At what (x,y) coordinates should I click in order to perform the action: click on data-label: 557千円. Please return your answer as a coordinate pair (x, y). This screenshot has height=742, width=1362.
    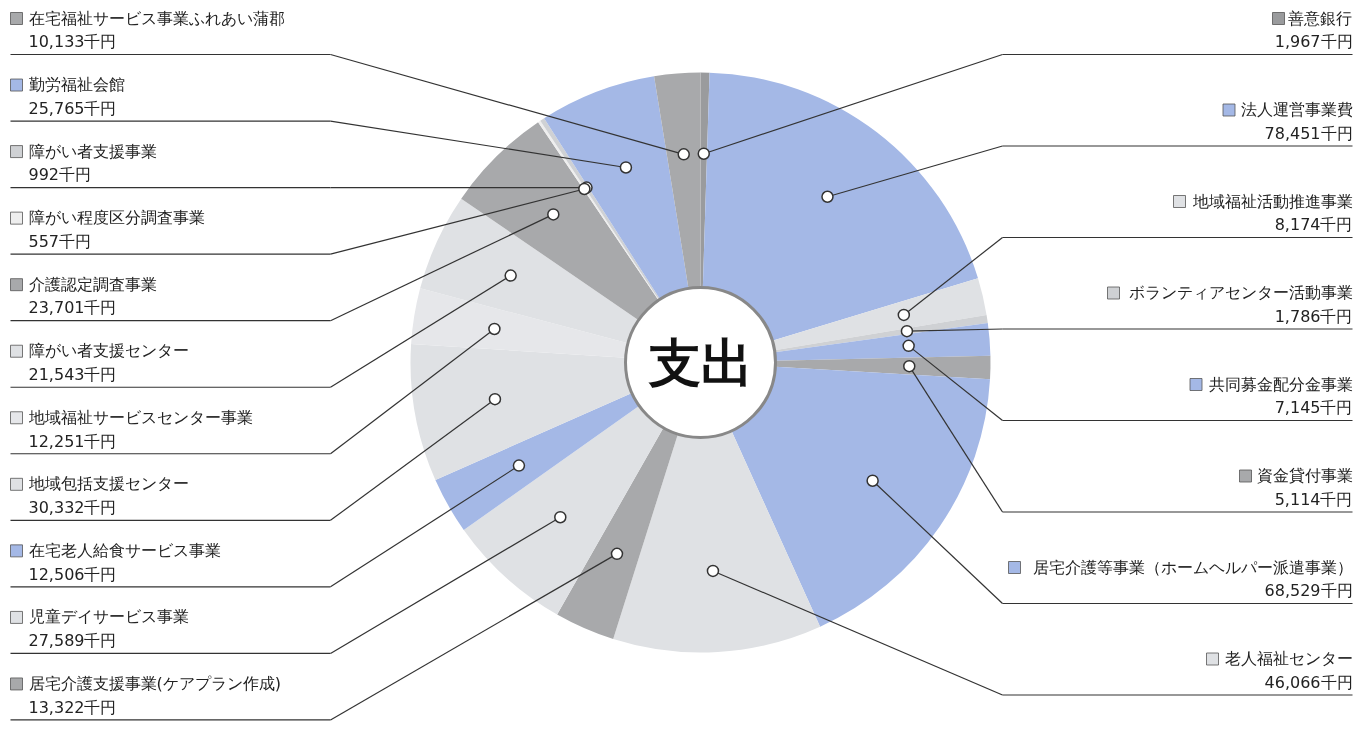
    Looking at the image, I should click on (60, 241).